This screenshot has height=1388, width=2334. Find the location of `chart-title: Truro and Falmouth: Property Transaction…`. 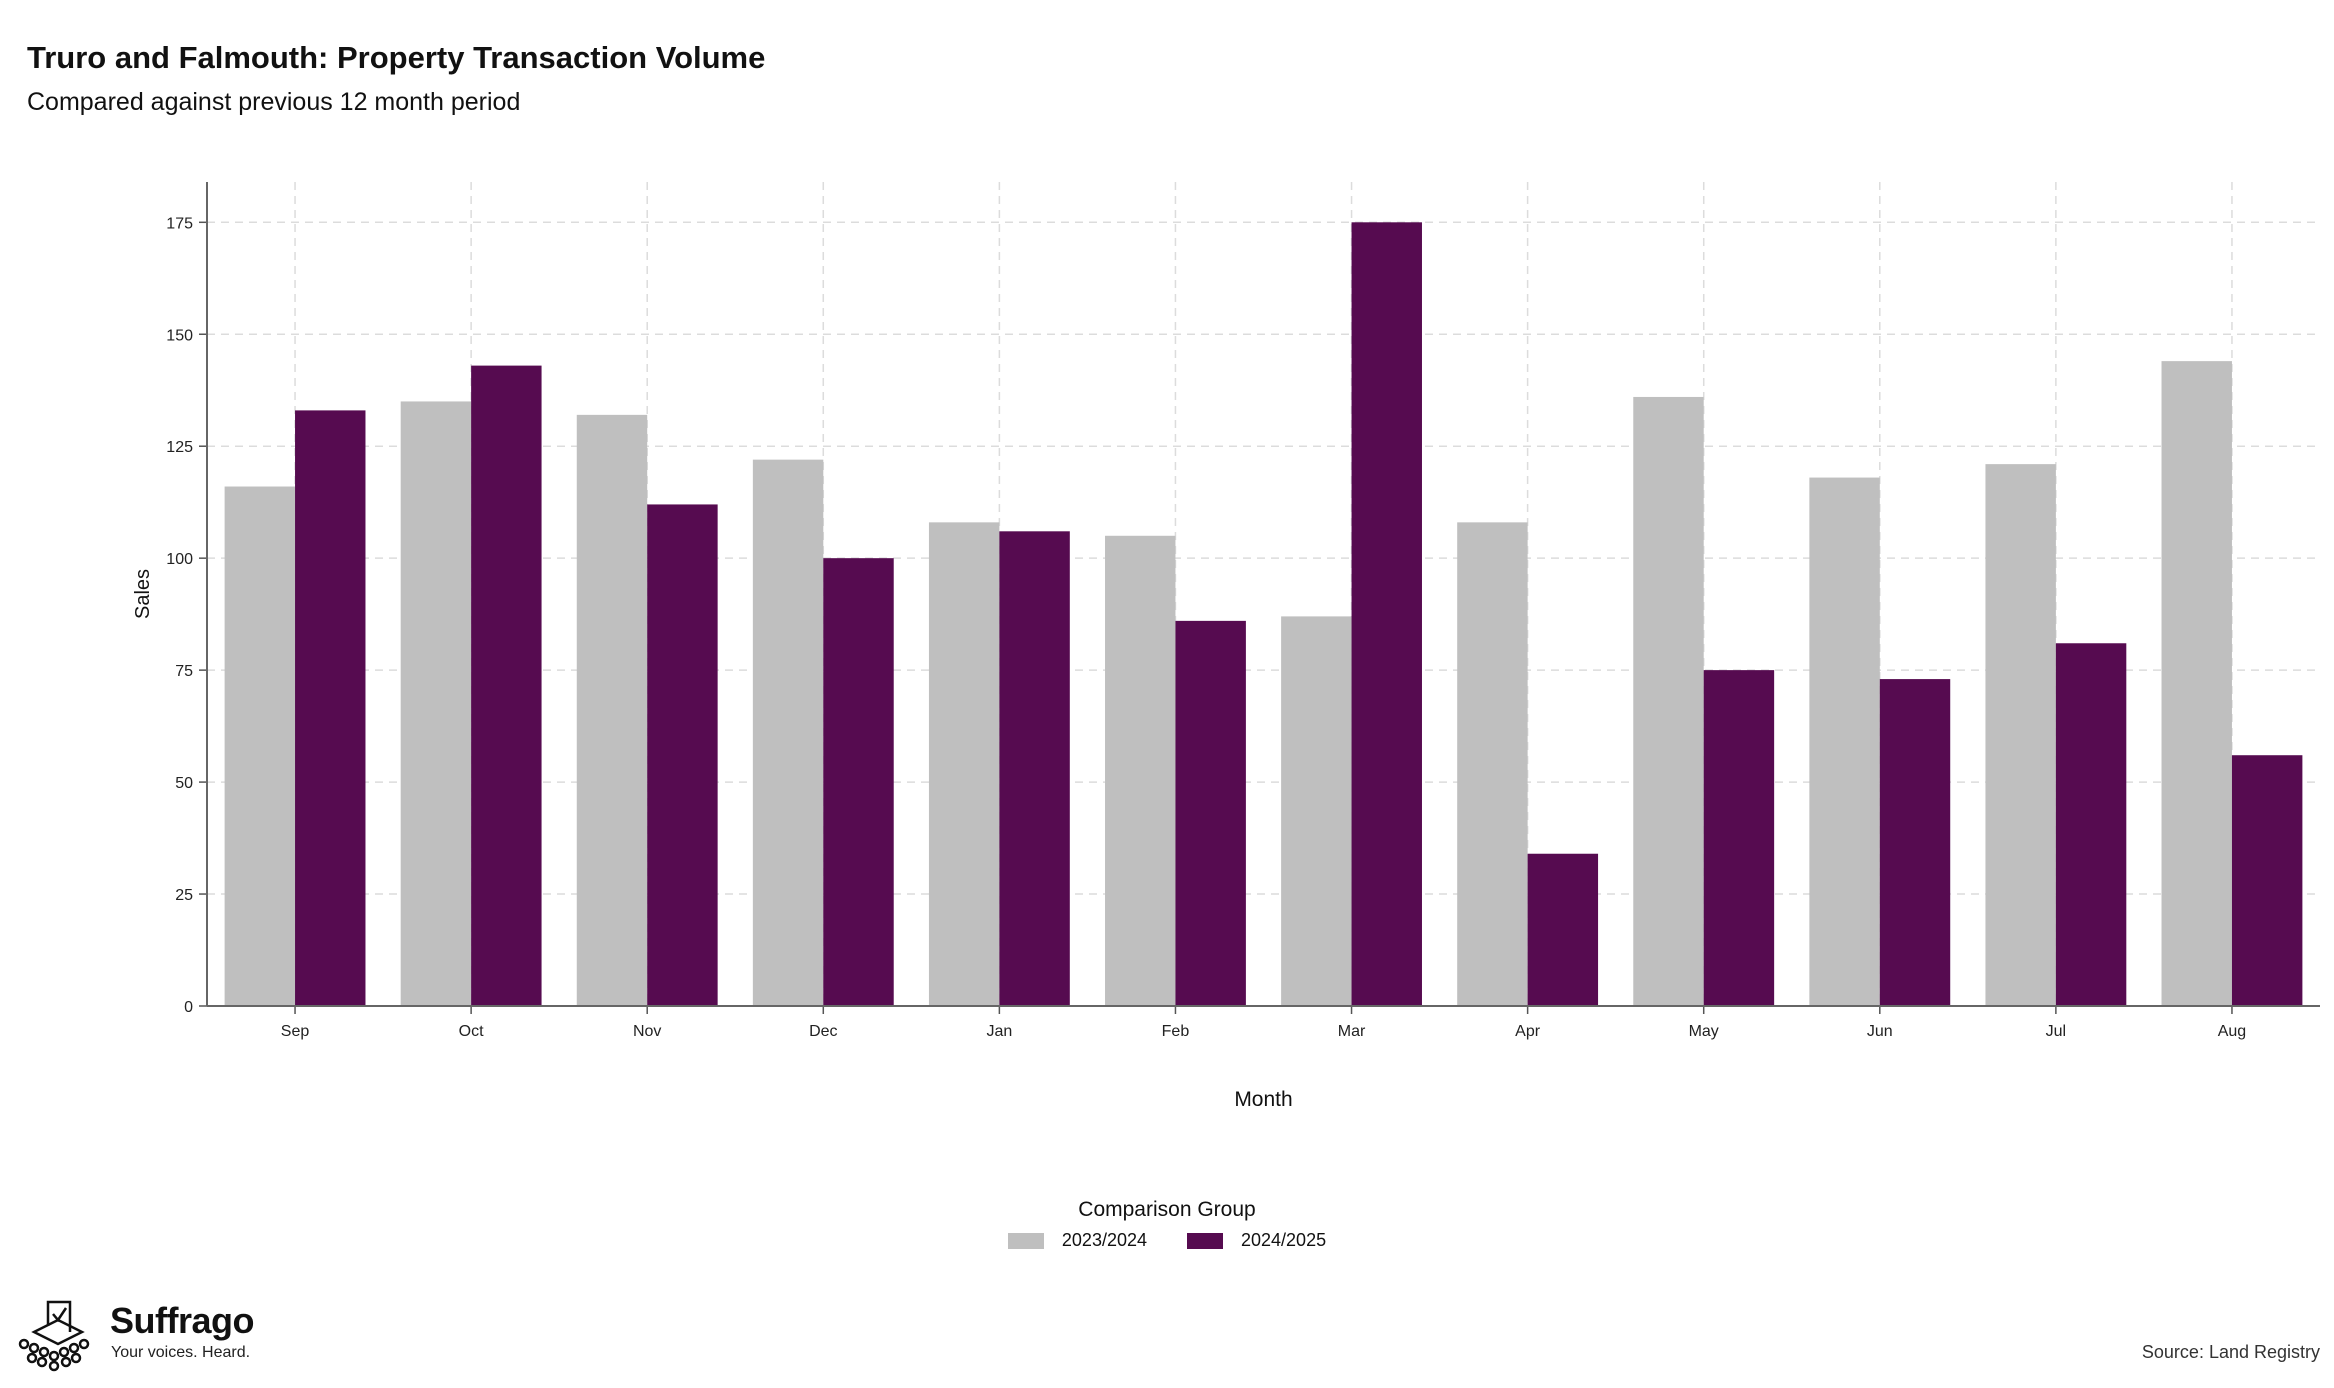

chart-title: Truro and Falmouth: Property Transaction… is located at coordinates (396, 57).